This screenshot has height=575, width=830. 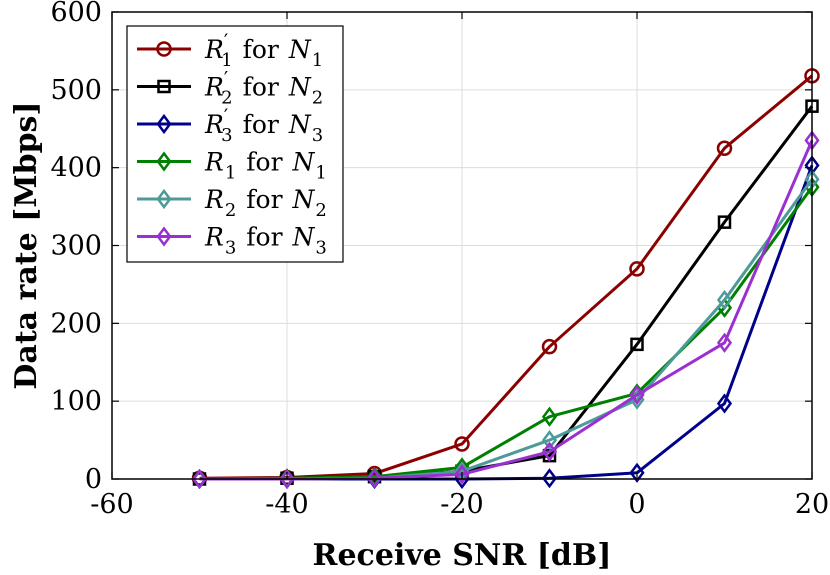 I want to click on y-tick-label: 300, so click(x=76, y=246).